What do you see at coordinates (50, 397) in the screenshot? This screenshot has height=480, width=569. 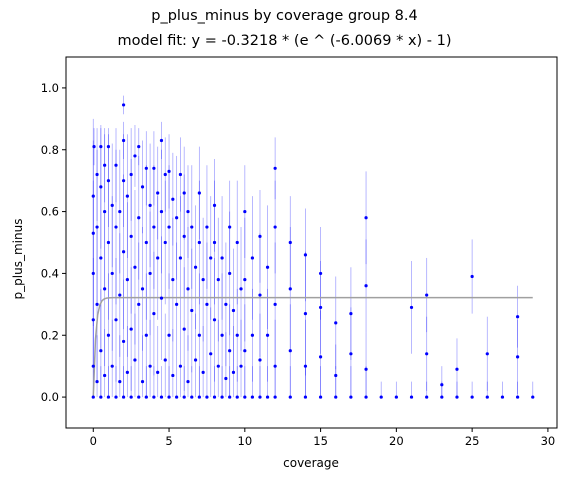 I see `y-tick-label: 0.0` at bounding box center [50, 397].